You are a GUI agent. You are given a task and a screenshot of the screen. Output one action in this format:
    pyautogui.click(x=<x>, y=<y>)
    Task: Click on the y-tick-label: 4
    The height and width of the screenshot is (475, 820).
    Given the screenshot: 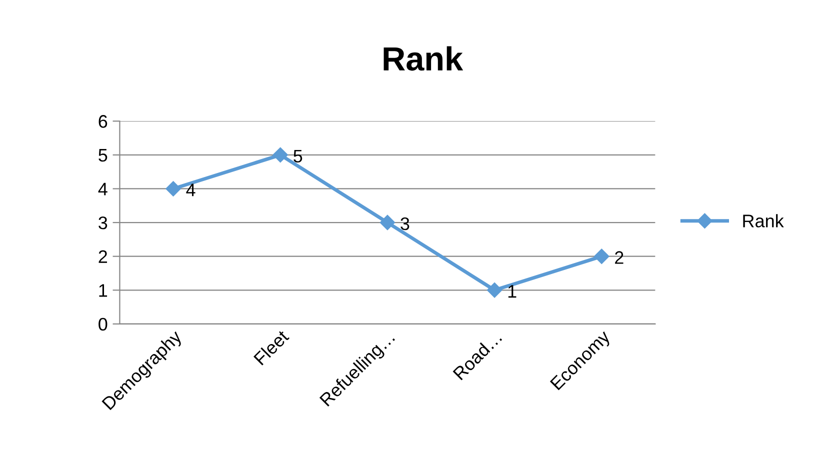 What is the action you would take?
    pyautogui.click(x=103, y=189)
    